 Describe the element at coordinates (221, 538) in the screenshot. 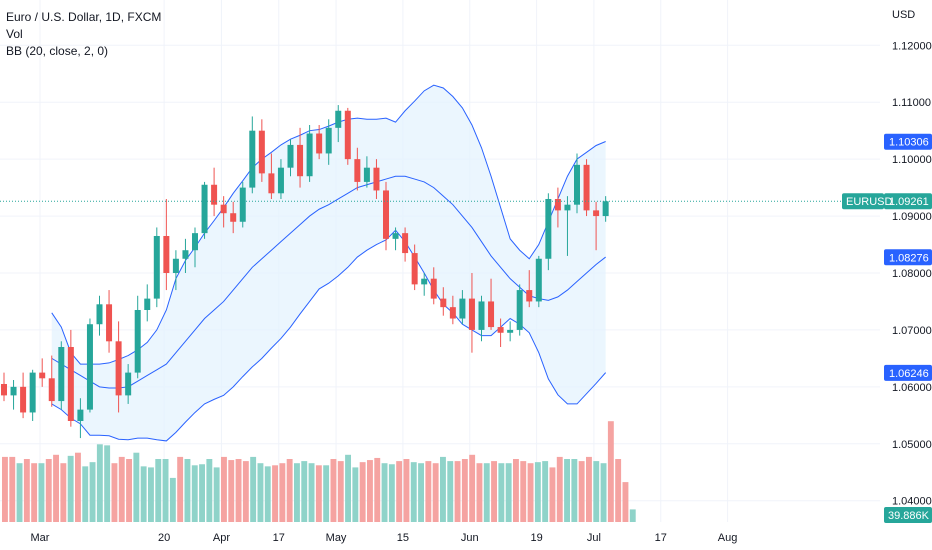

I see `time-tick-label: Apr` at that location.